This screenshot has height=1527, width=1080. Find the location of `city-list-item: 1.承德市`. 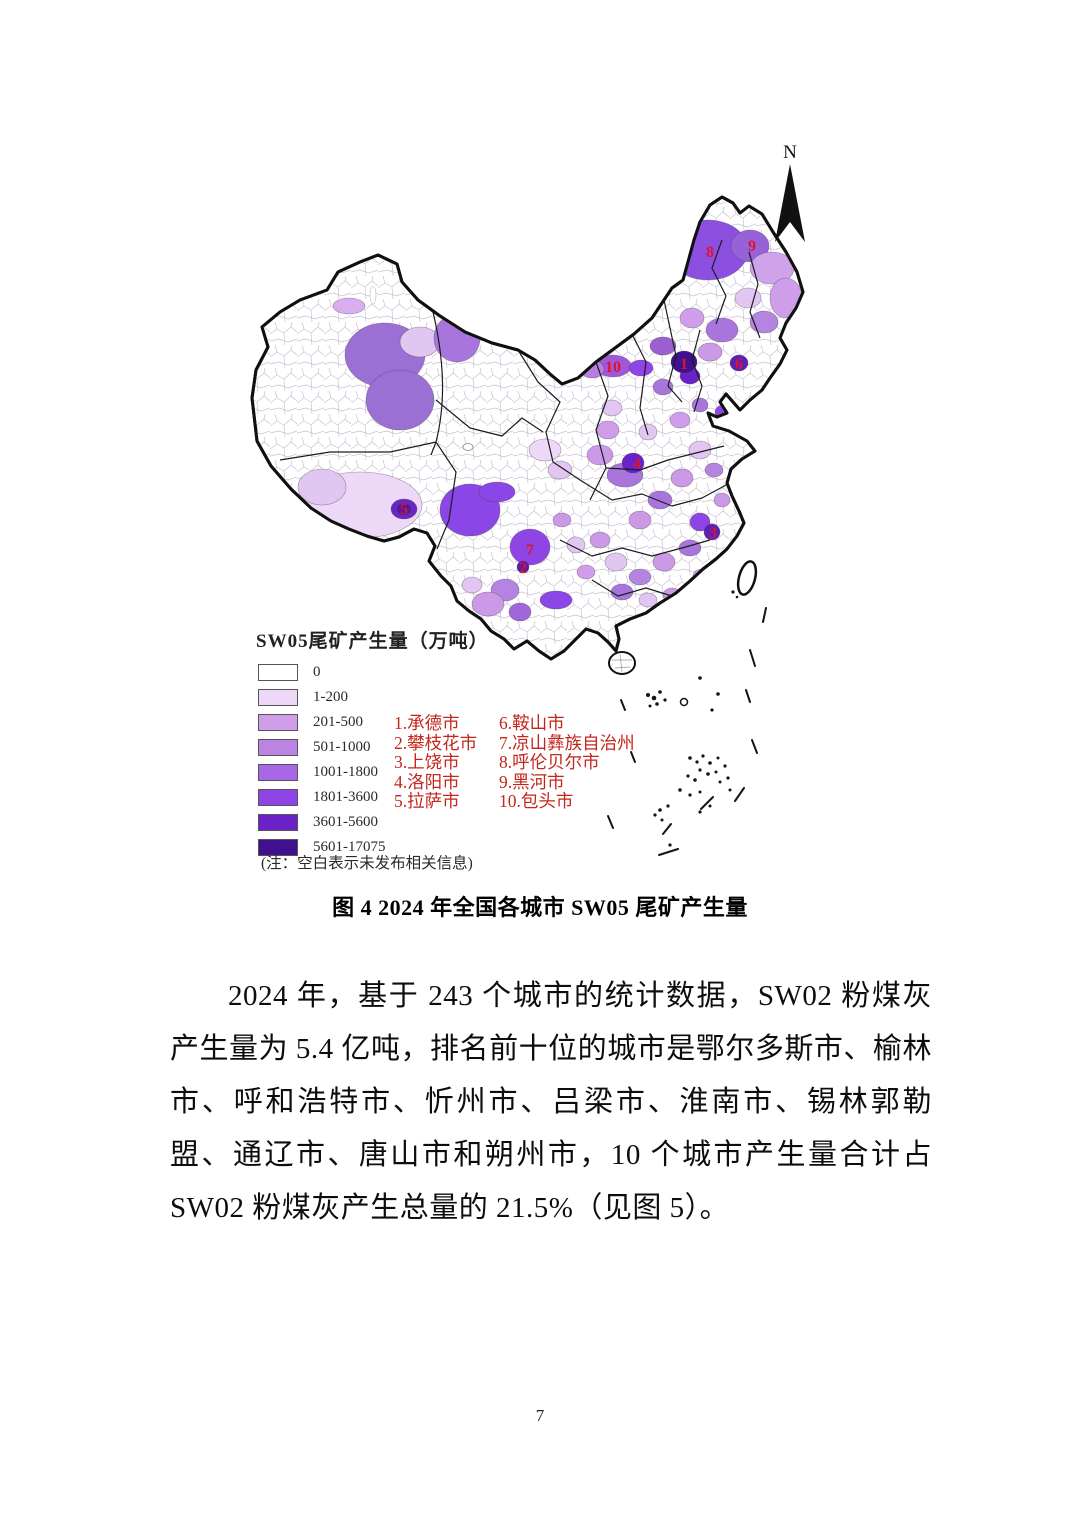

city-list-item: 1.承德市 is located at coordinates (427, 723).